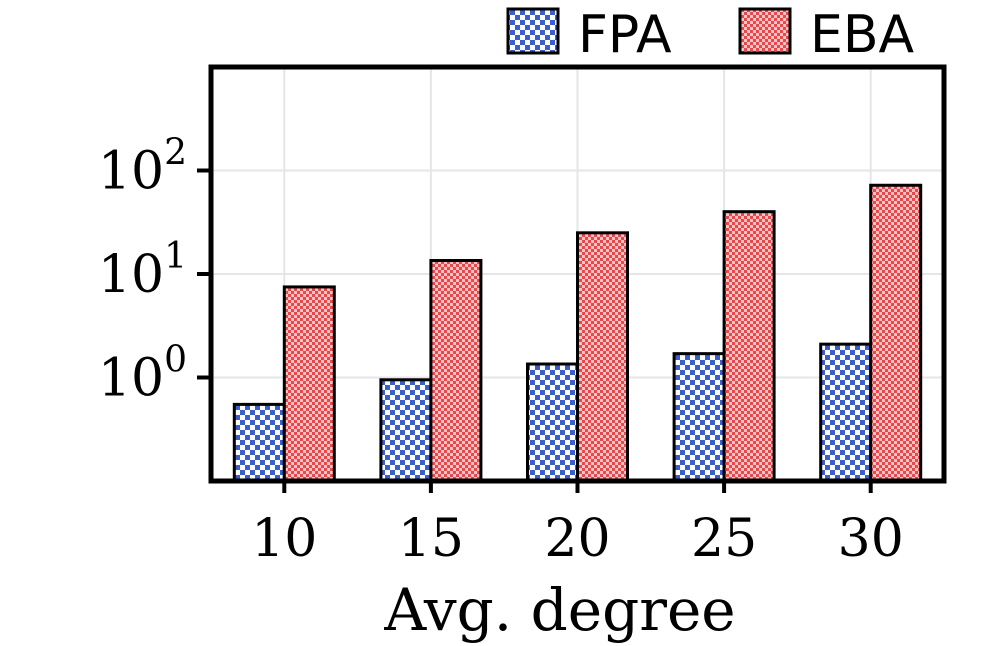 The height and width of the screenshot is (646, 987). What do you see at coordinates (559, 610) in the screenshot?
I see `x-axis-label: Avg. degree` at bounding box center [559, 610].